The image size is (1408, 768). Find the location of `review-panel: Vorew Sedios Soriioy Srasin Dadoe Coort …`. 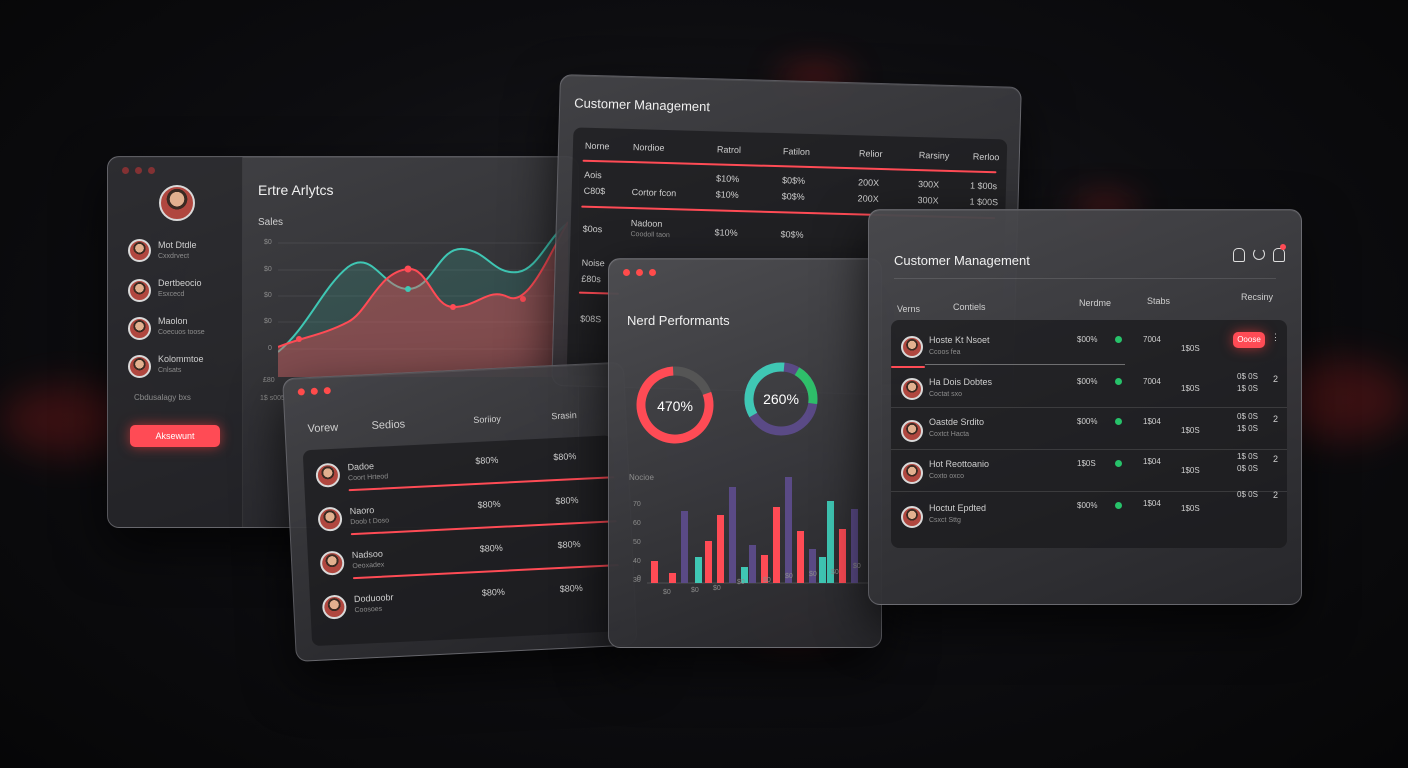

review-panel: Vorew Sedios Soriioy Srasin Dadoe Coort … is located at coordinates (460, 511).